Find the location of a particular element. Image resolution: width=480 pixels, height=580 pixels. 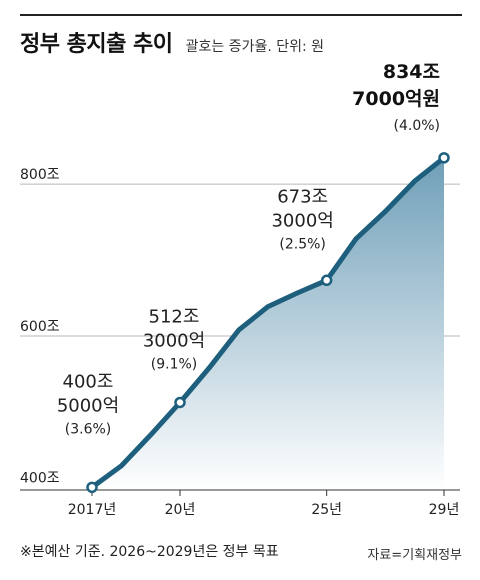

data-label: 512조 is located at coordinates (174, 316).